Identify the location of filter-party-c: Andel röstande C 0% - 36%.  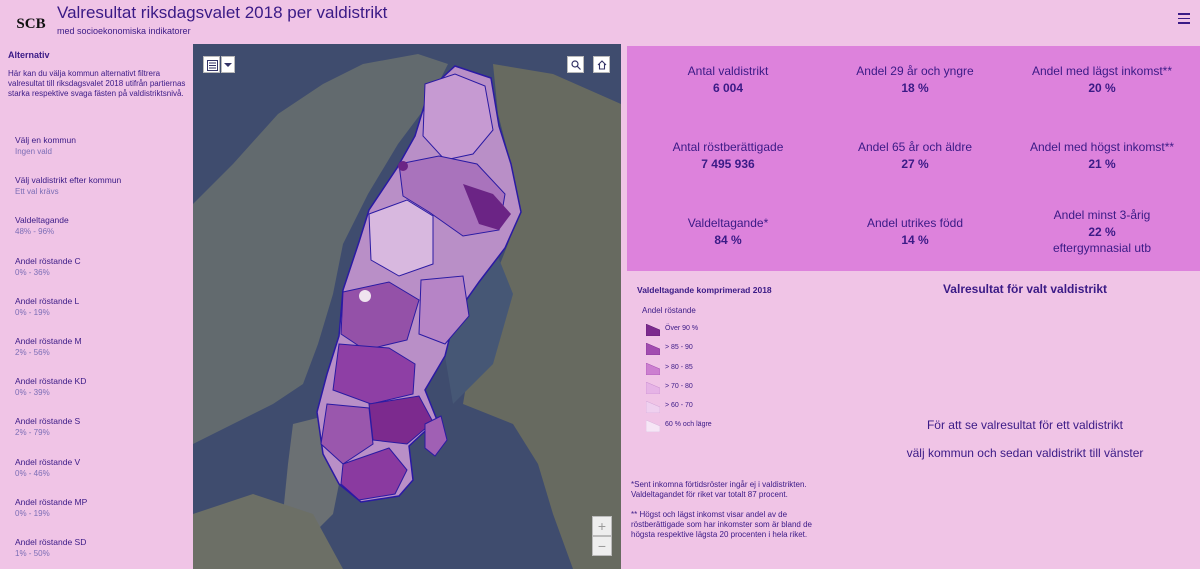
(102, 276).